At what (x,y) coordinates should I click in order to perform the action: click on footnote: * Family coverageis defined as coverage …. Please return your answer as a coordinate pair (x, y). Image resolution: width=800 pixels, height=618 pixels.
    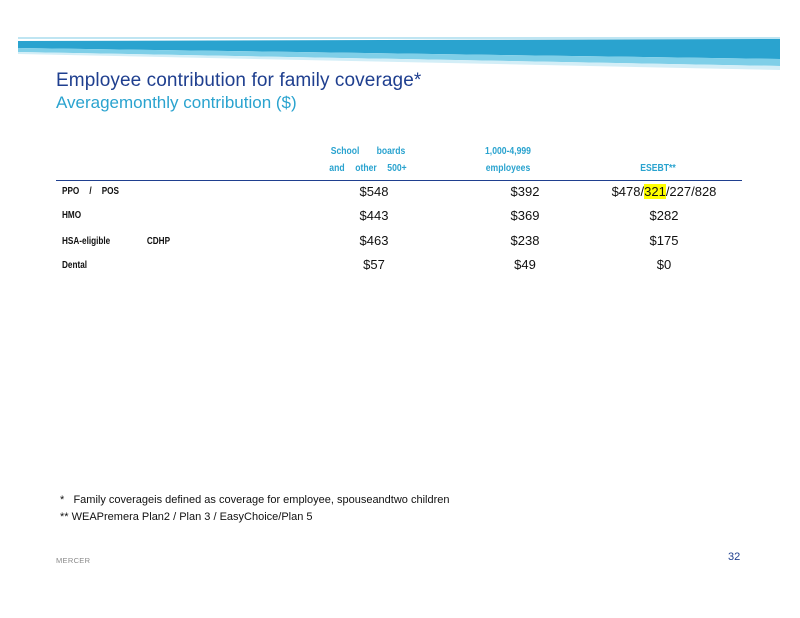
    Looking at the image, I should click on (255, 500).